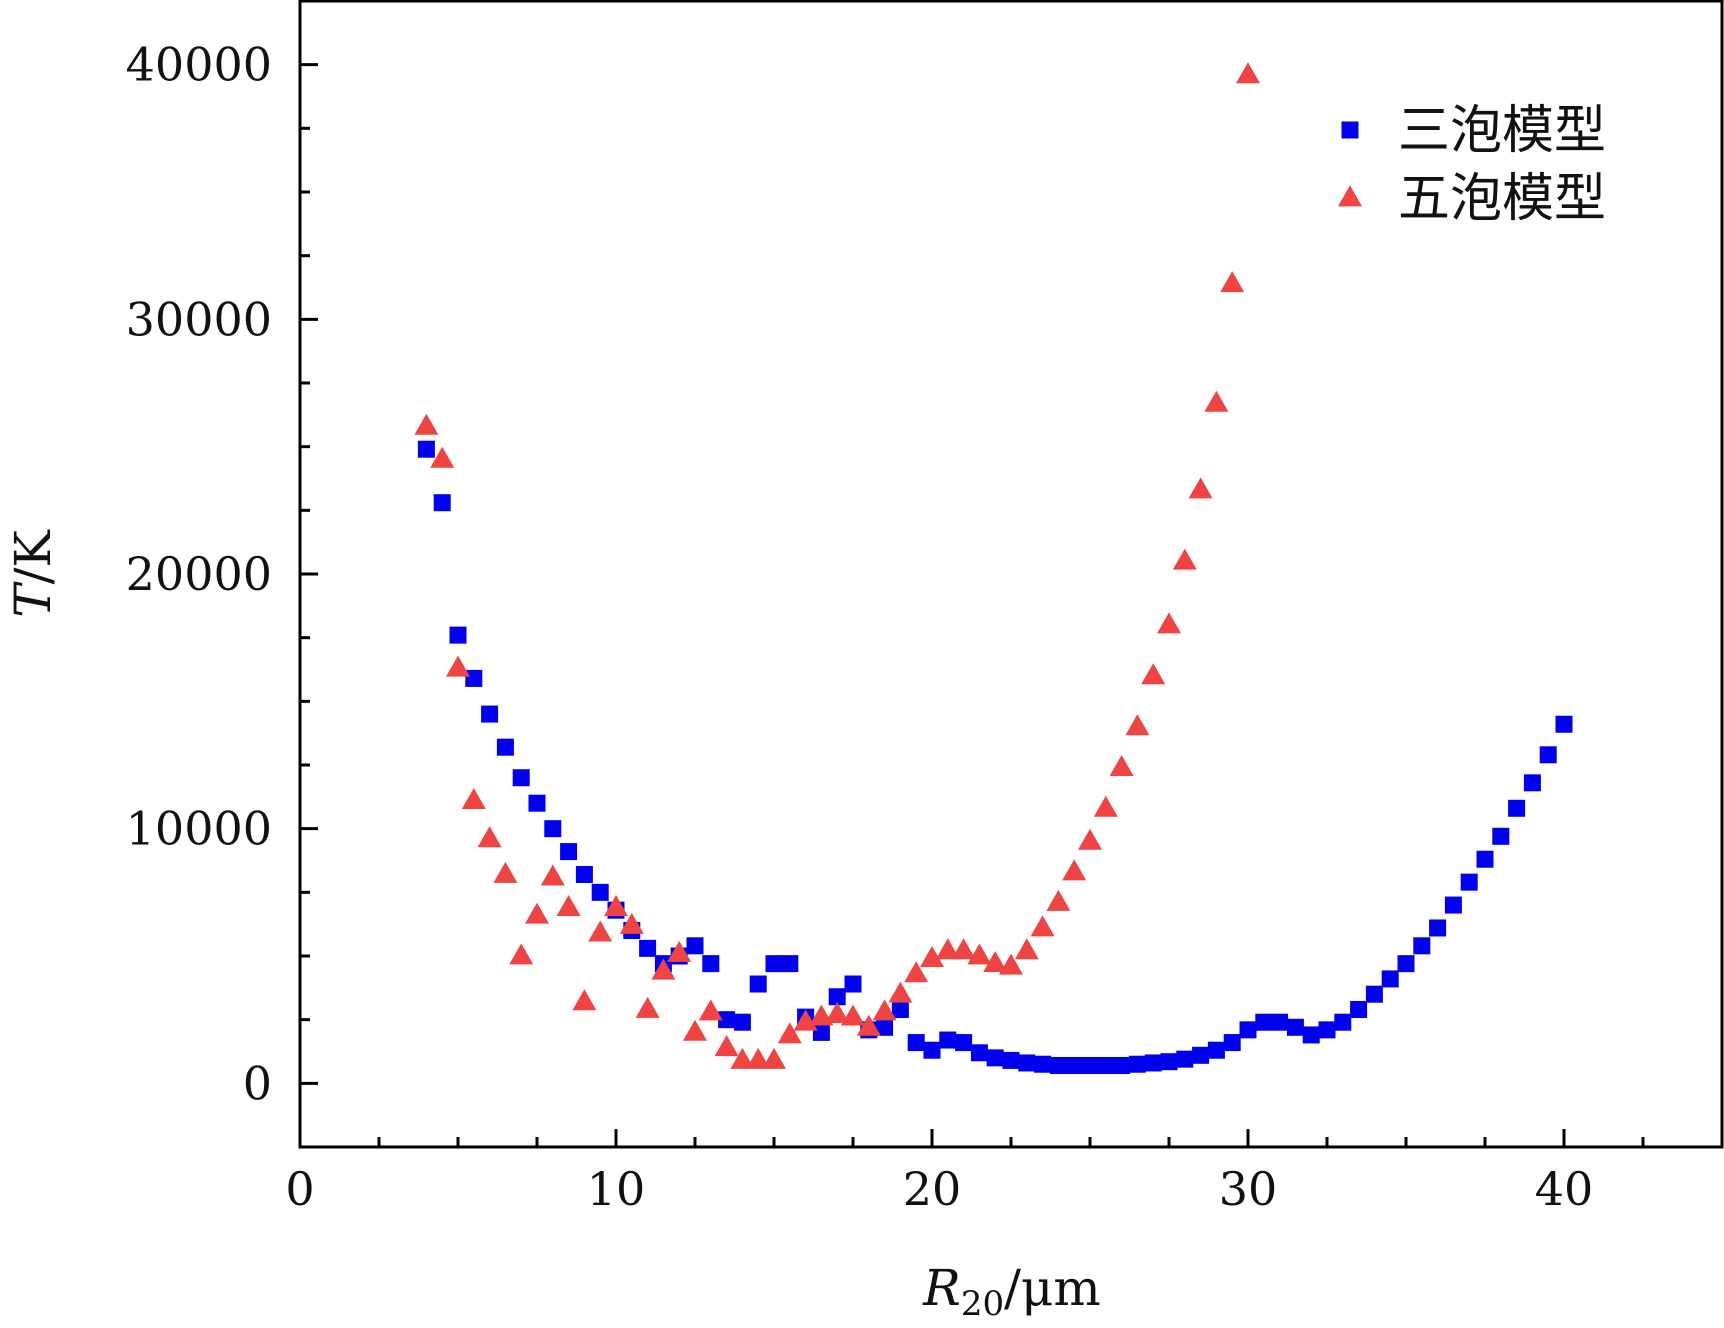  I want to click on x-tick-label: 20, so click(932, 1189).